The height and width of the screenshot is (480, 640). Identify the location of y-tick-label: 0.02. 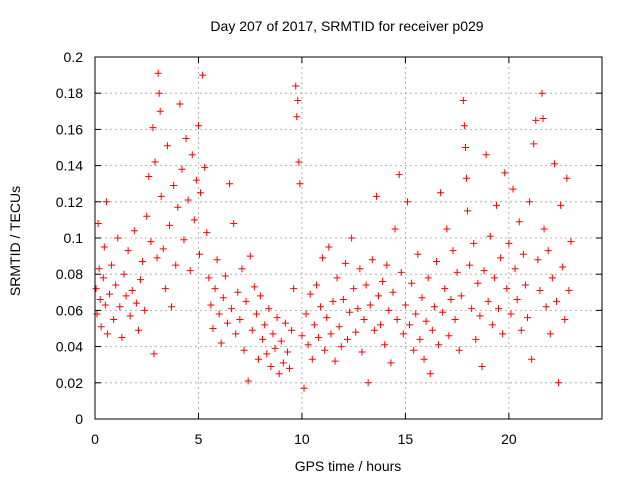
(69, 383).